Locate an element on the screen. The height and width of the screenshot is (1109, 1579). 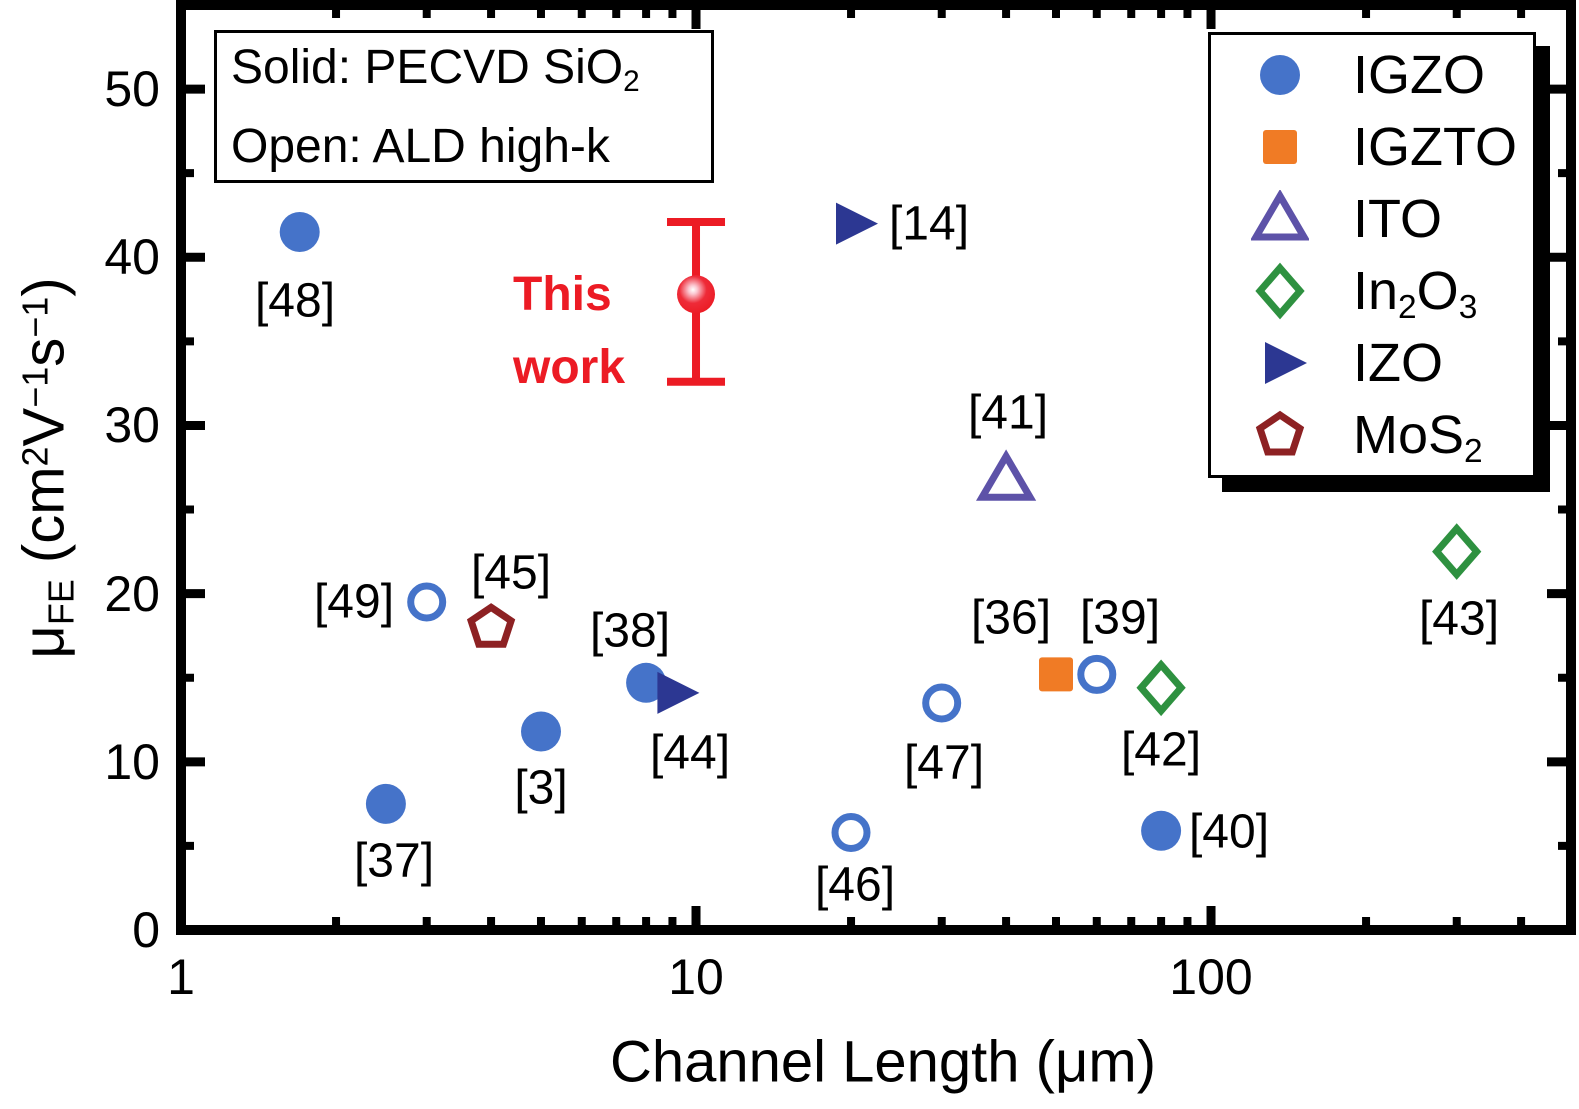
legend-item-igzo: IGZO is located at coordinates (1372, 75).